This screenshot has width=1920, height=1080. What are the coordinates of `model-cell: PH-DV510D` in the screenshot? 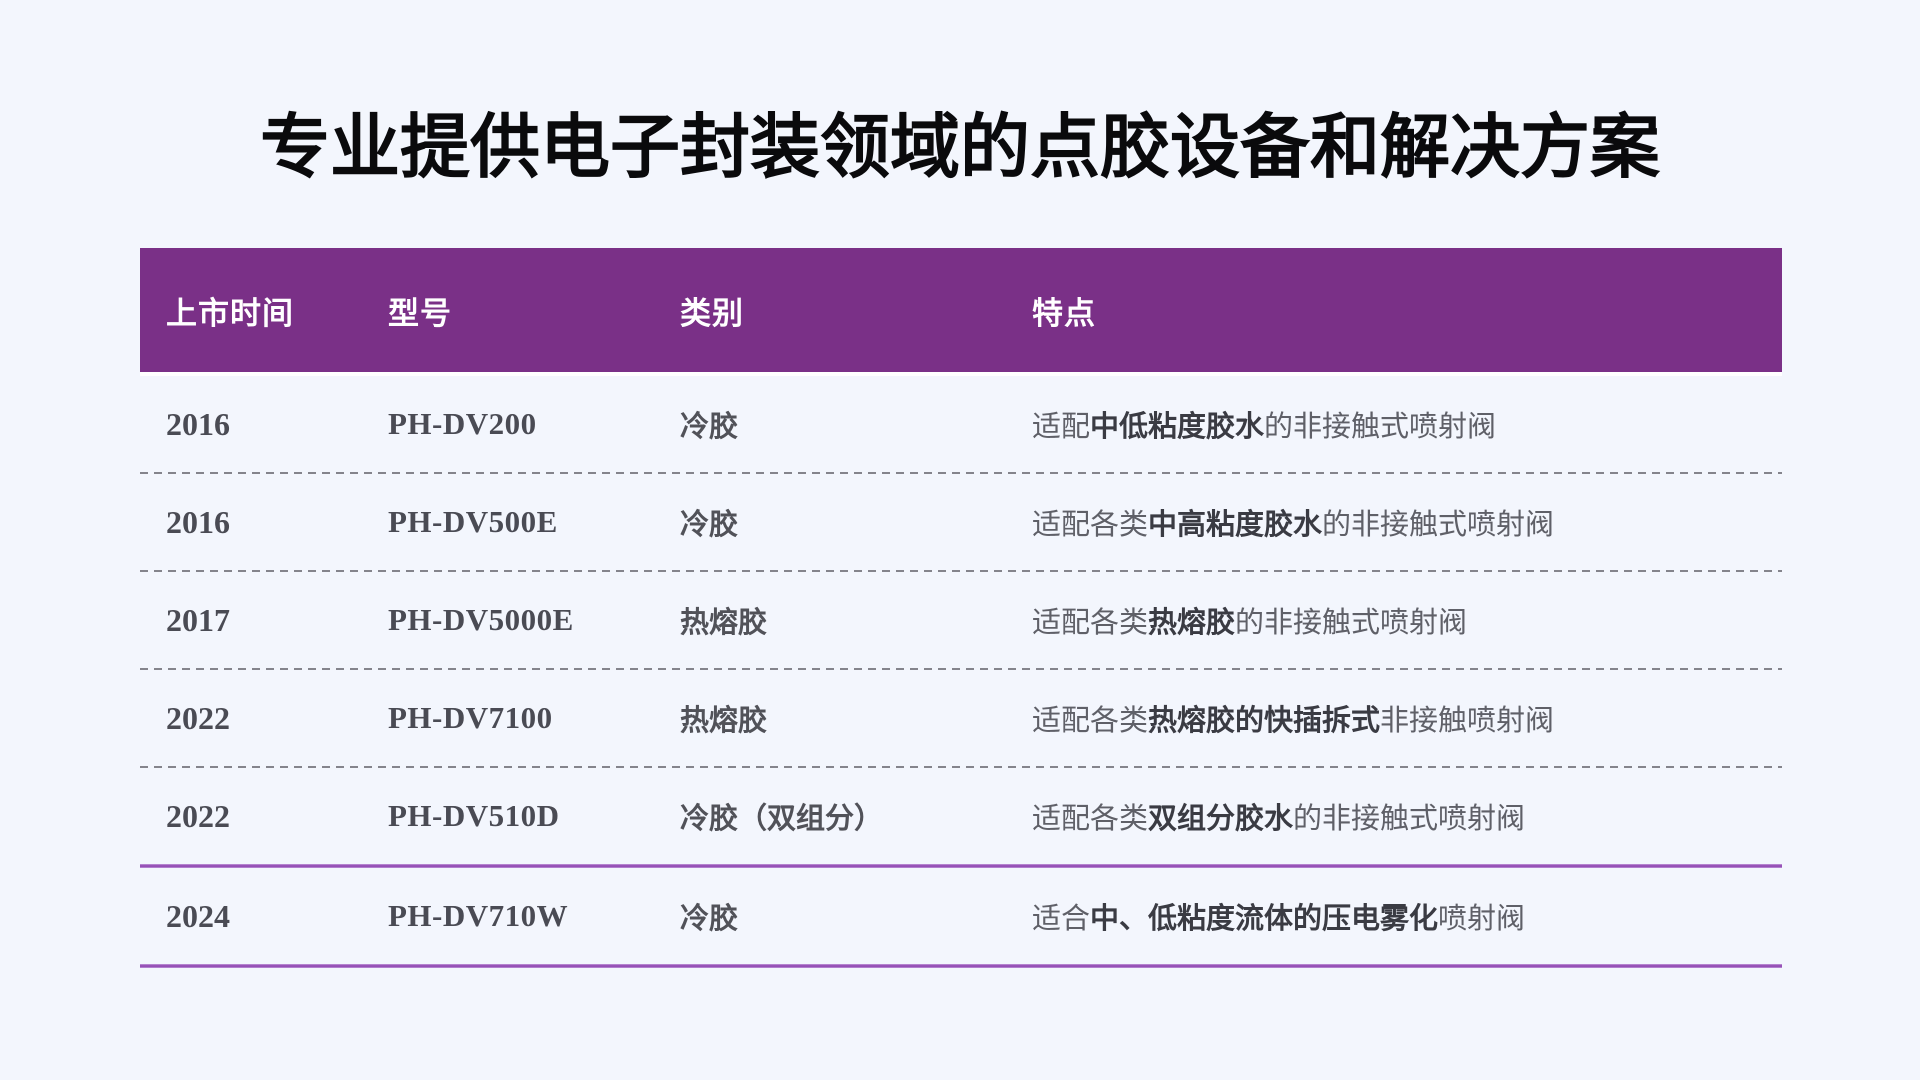 It's located at (474, 815).